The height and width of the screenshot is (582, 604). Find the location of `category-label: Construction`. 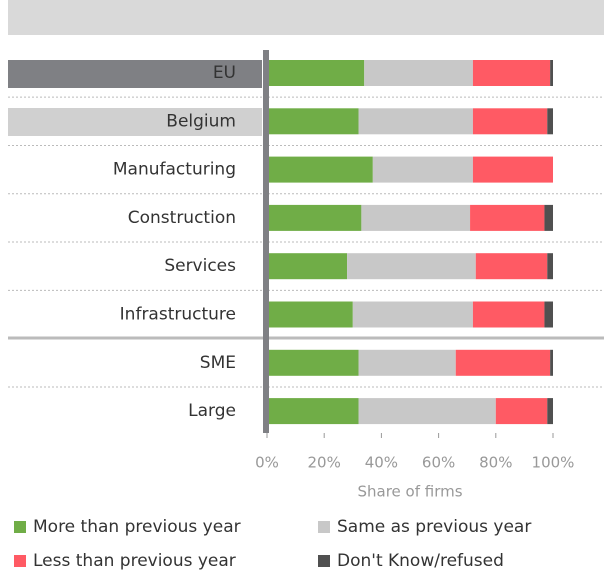

category-label: Construction is located at coordinates (182, 218).